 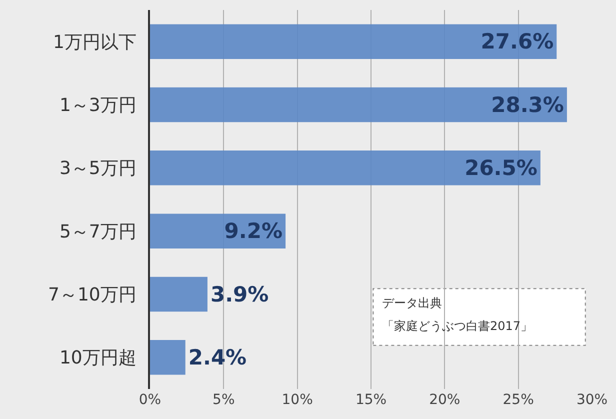 What do you see at coordinates (518, 400) in the screenshot?
I see `x-tick-label: 25%` at bounding box center [518, 400].